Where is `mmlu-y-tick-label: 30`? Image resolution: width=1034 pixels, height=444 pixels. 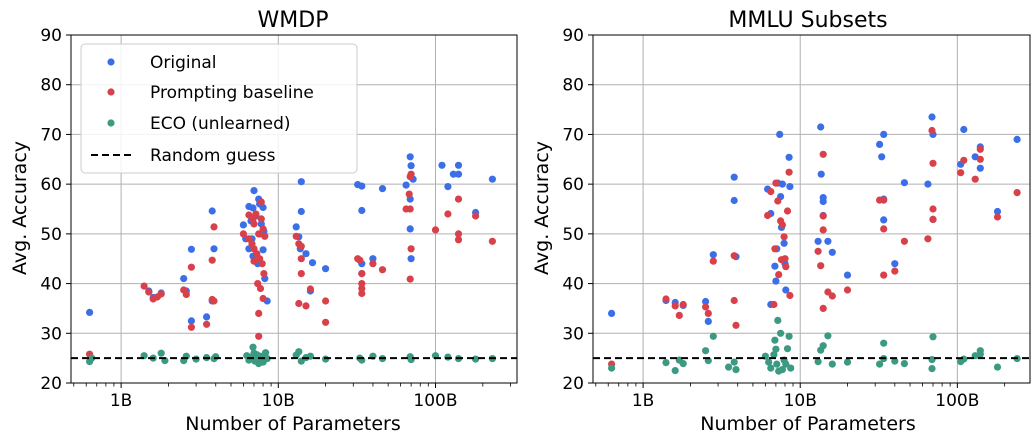
mmlu-y-tick-label: 30 is located at coordinates (573, 334).